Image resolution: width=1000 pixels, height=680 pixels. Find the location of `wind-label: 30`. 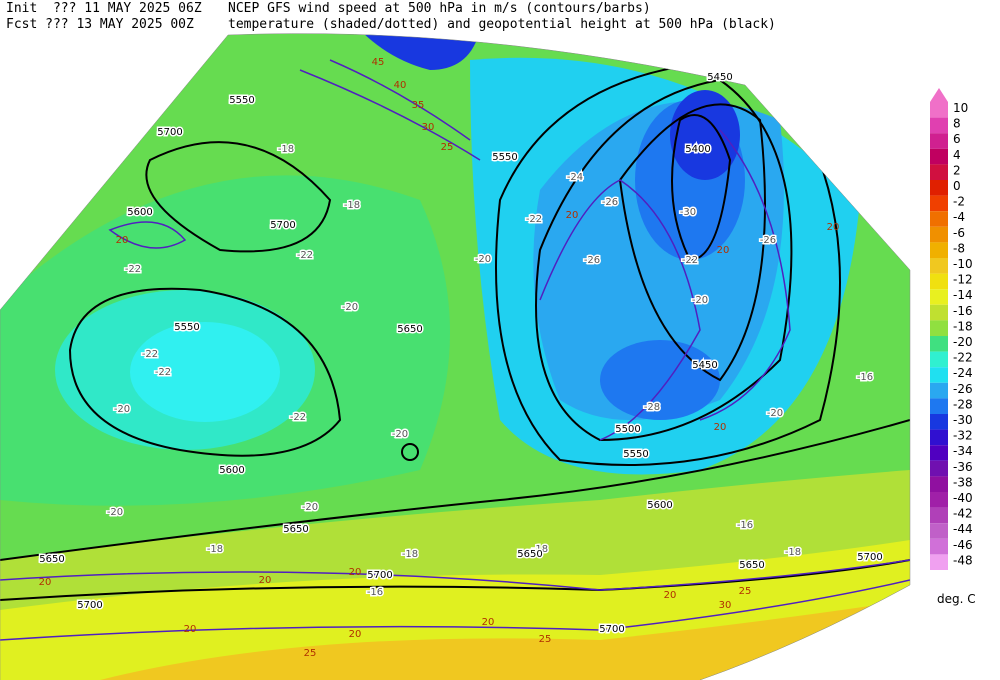

wind-label: 30 is located at coordinates (428, 127).